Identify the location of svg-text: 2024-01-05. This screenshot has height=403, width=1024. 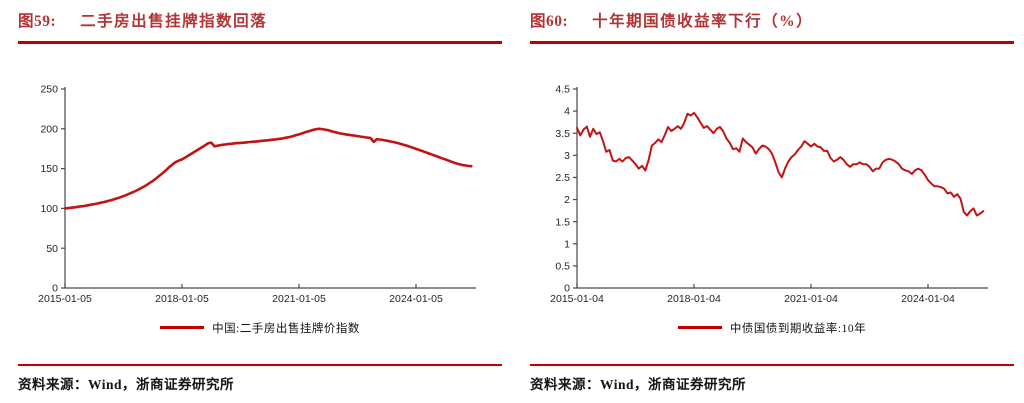
(416, 299).